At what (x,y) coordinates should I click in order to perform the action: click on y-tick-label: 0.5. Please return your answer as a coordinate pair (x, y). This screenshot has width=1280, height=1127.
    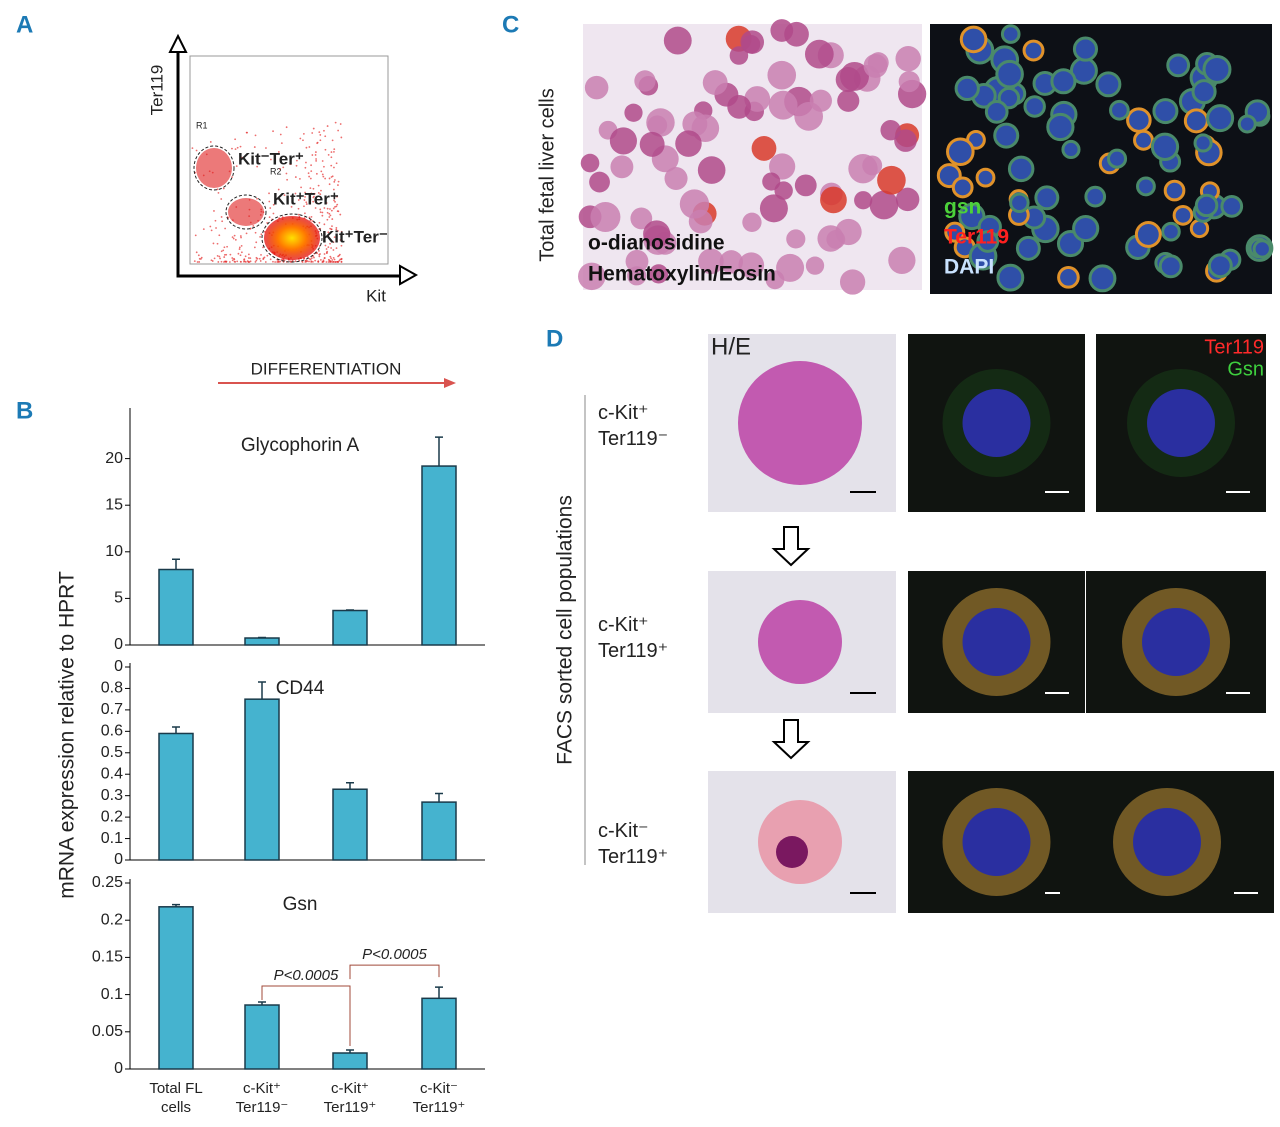
    Looking at the image, I should click on (112, 752).